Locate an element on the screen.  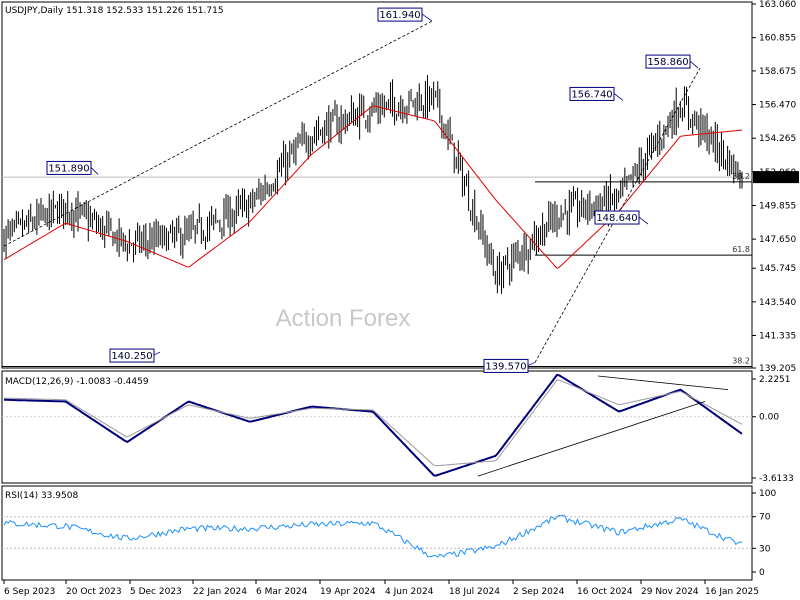
rsi-y-tick-label: 70 is located at coordinates (765, 518).